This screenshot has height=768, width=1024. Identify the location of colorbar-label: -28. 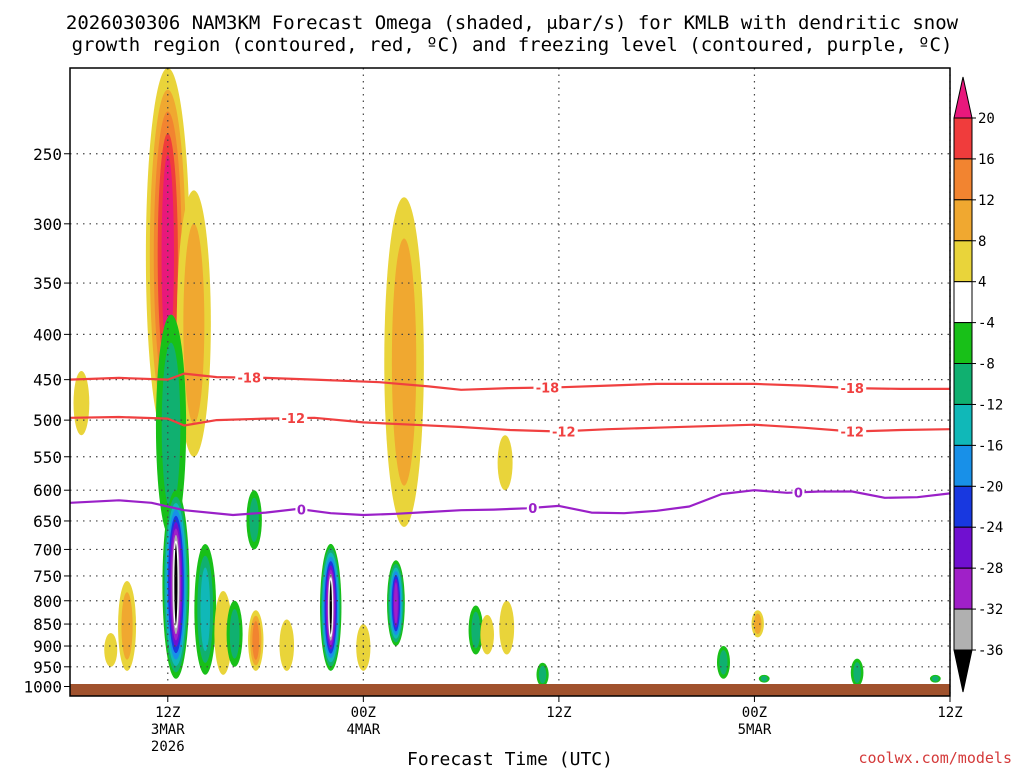
(990, 569).